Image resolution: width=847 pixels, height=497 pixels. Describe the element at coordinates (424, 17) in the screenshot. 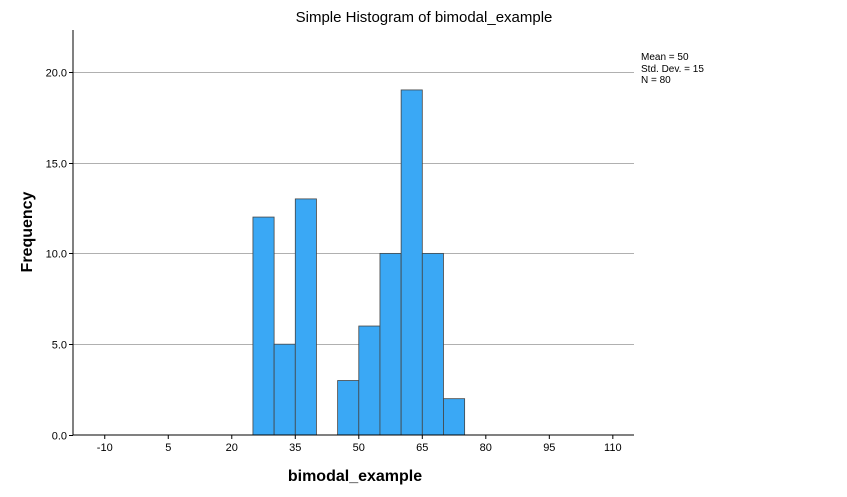

I see `chart-title: Simple Histogram of bimodal_example` at that location.